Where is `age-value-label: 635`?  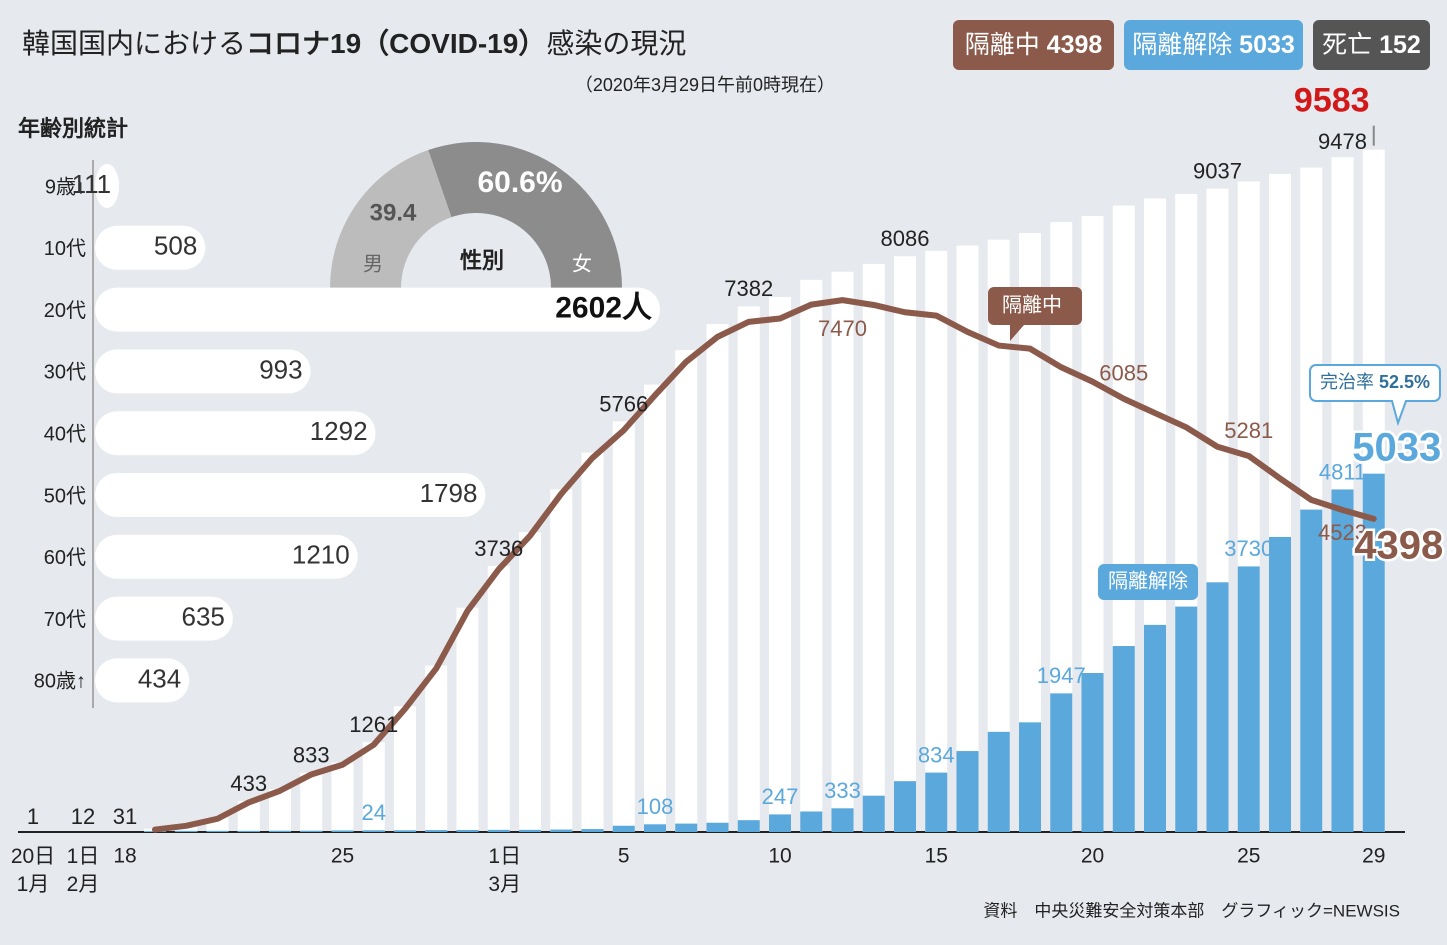
age-value-label: 635 is located at coordinates (202, 616).